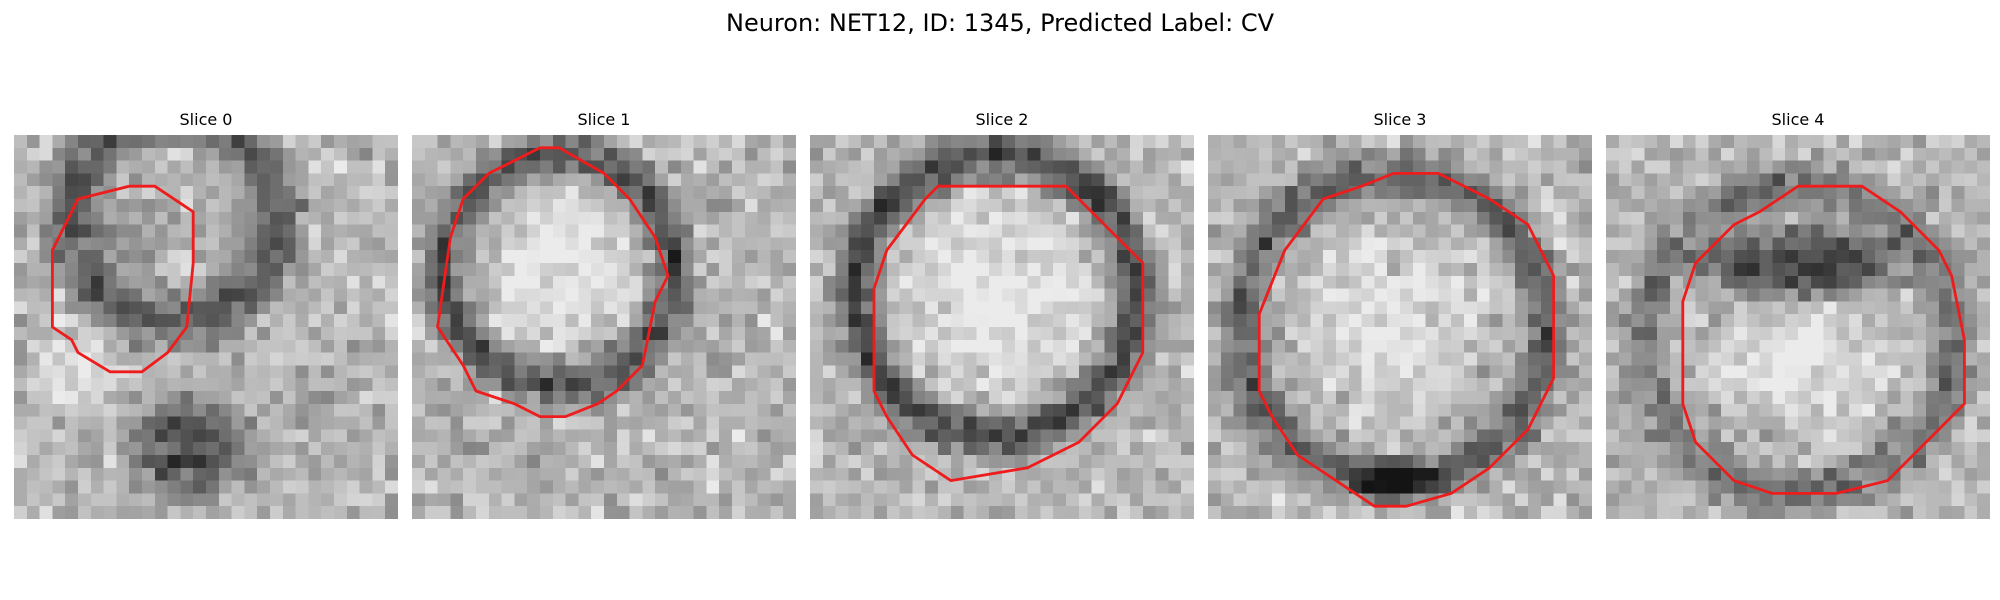  Describe the element at coordinates (1400, 119) in the screenshot. I see `panel-title: Slice 3` at that location.